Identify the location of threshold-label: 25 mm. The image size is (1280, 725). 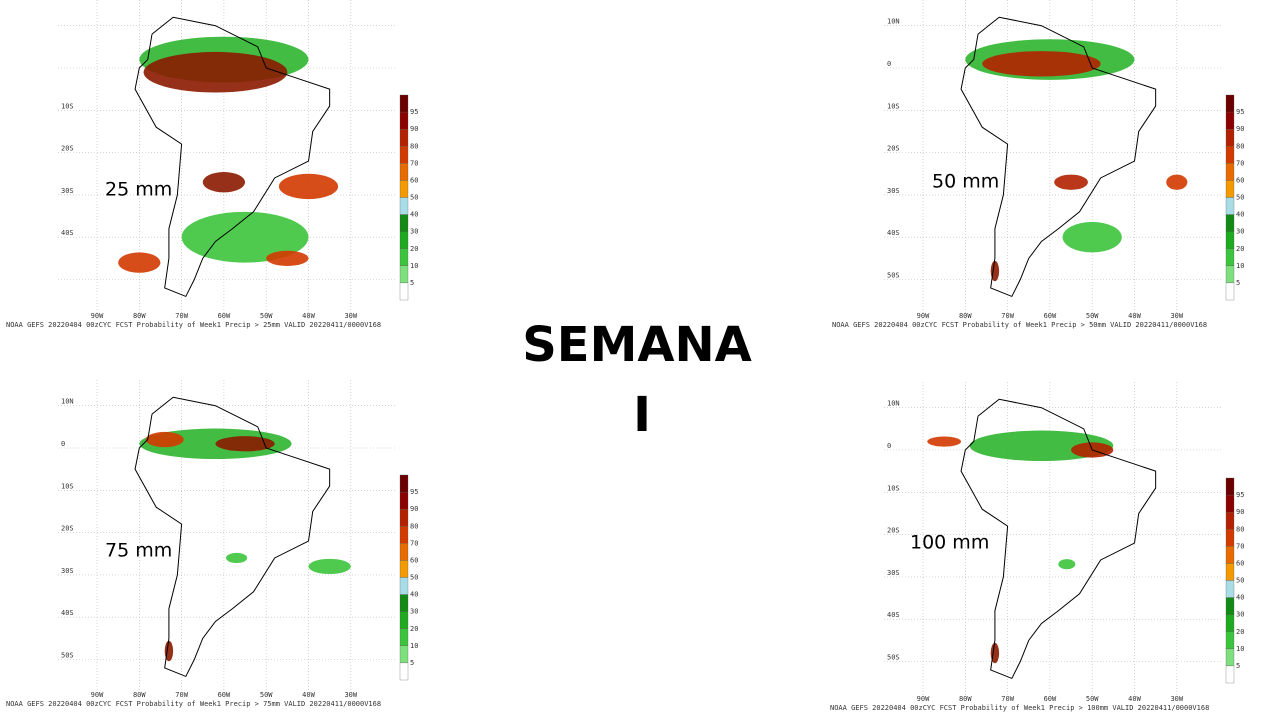
(138, 190).